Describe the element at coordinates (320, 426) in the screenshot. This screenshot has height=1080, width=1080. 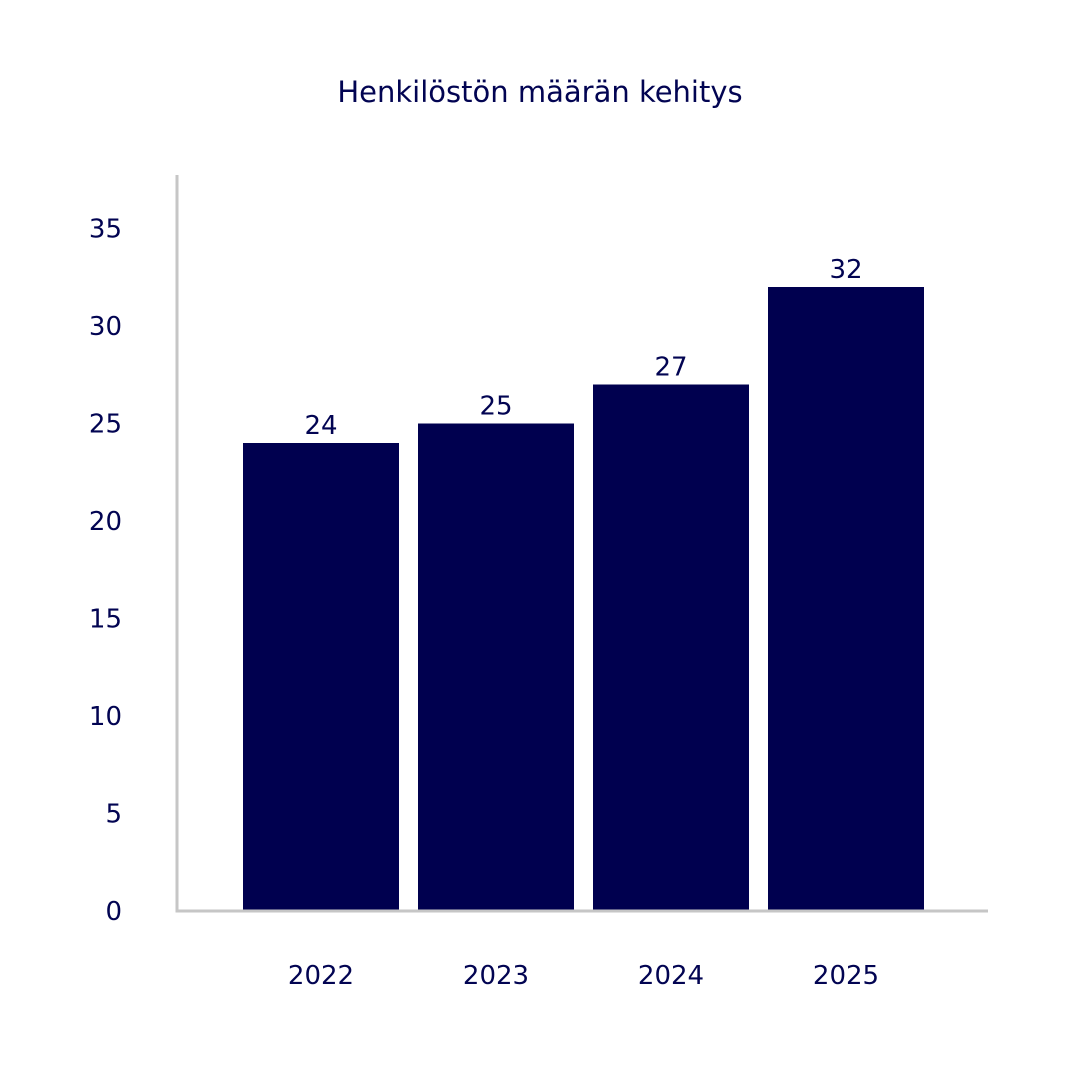
I see `data-label-2022: 24` at that location.